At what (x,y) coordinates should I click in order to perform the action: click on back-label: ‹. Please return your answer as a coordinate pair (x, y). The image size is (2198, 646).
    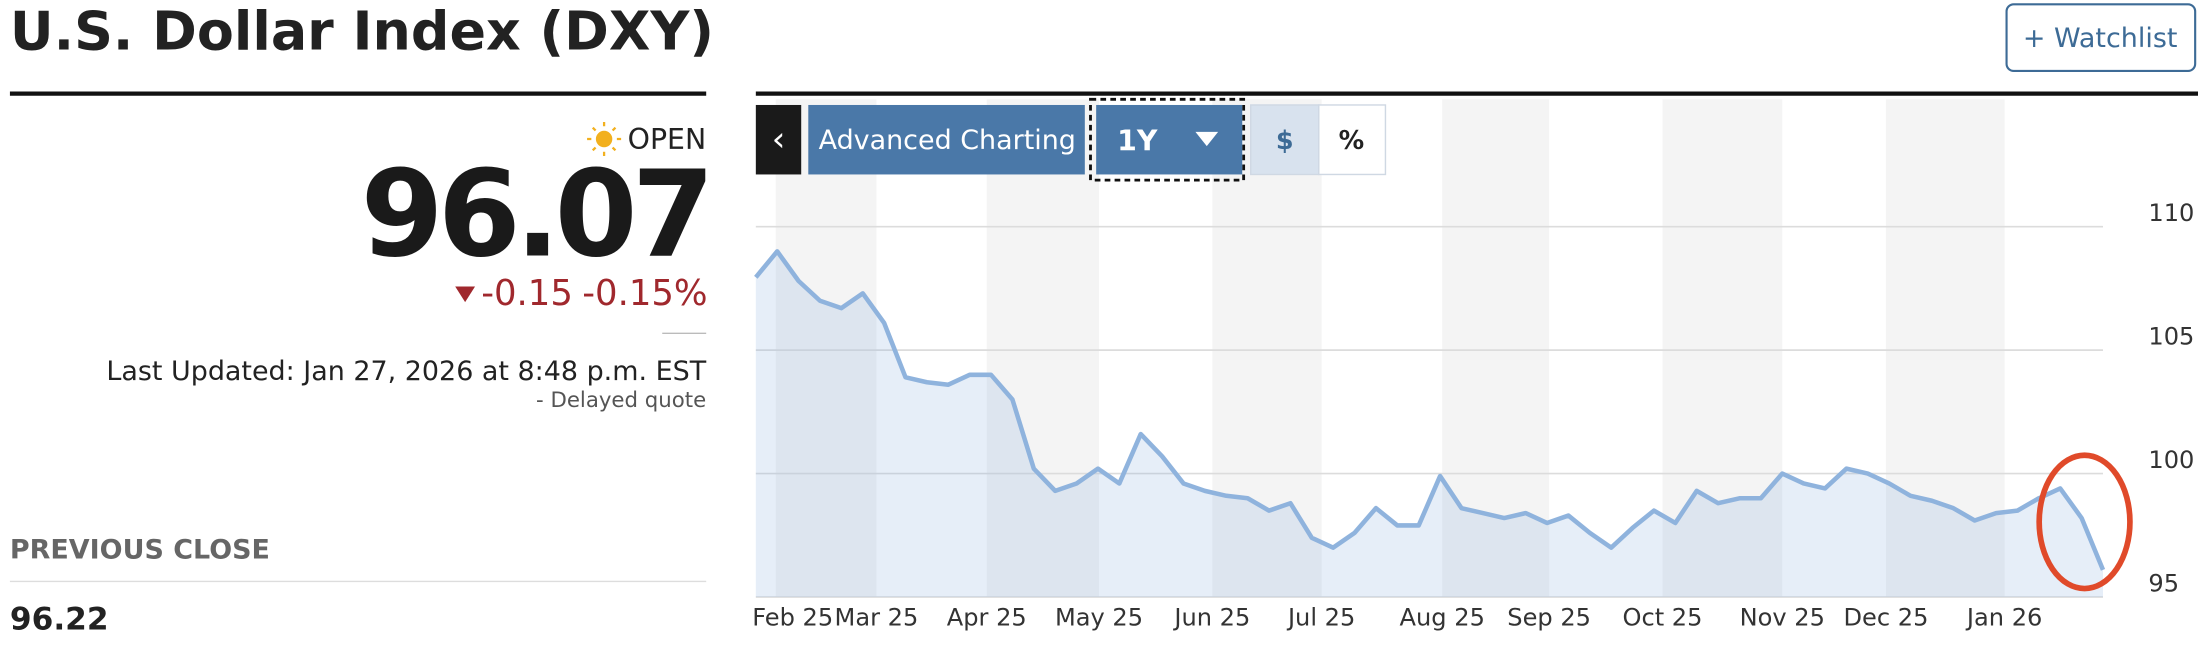
    Looking at the image, I should click on (779, 139).